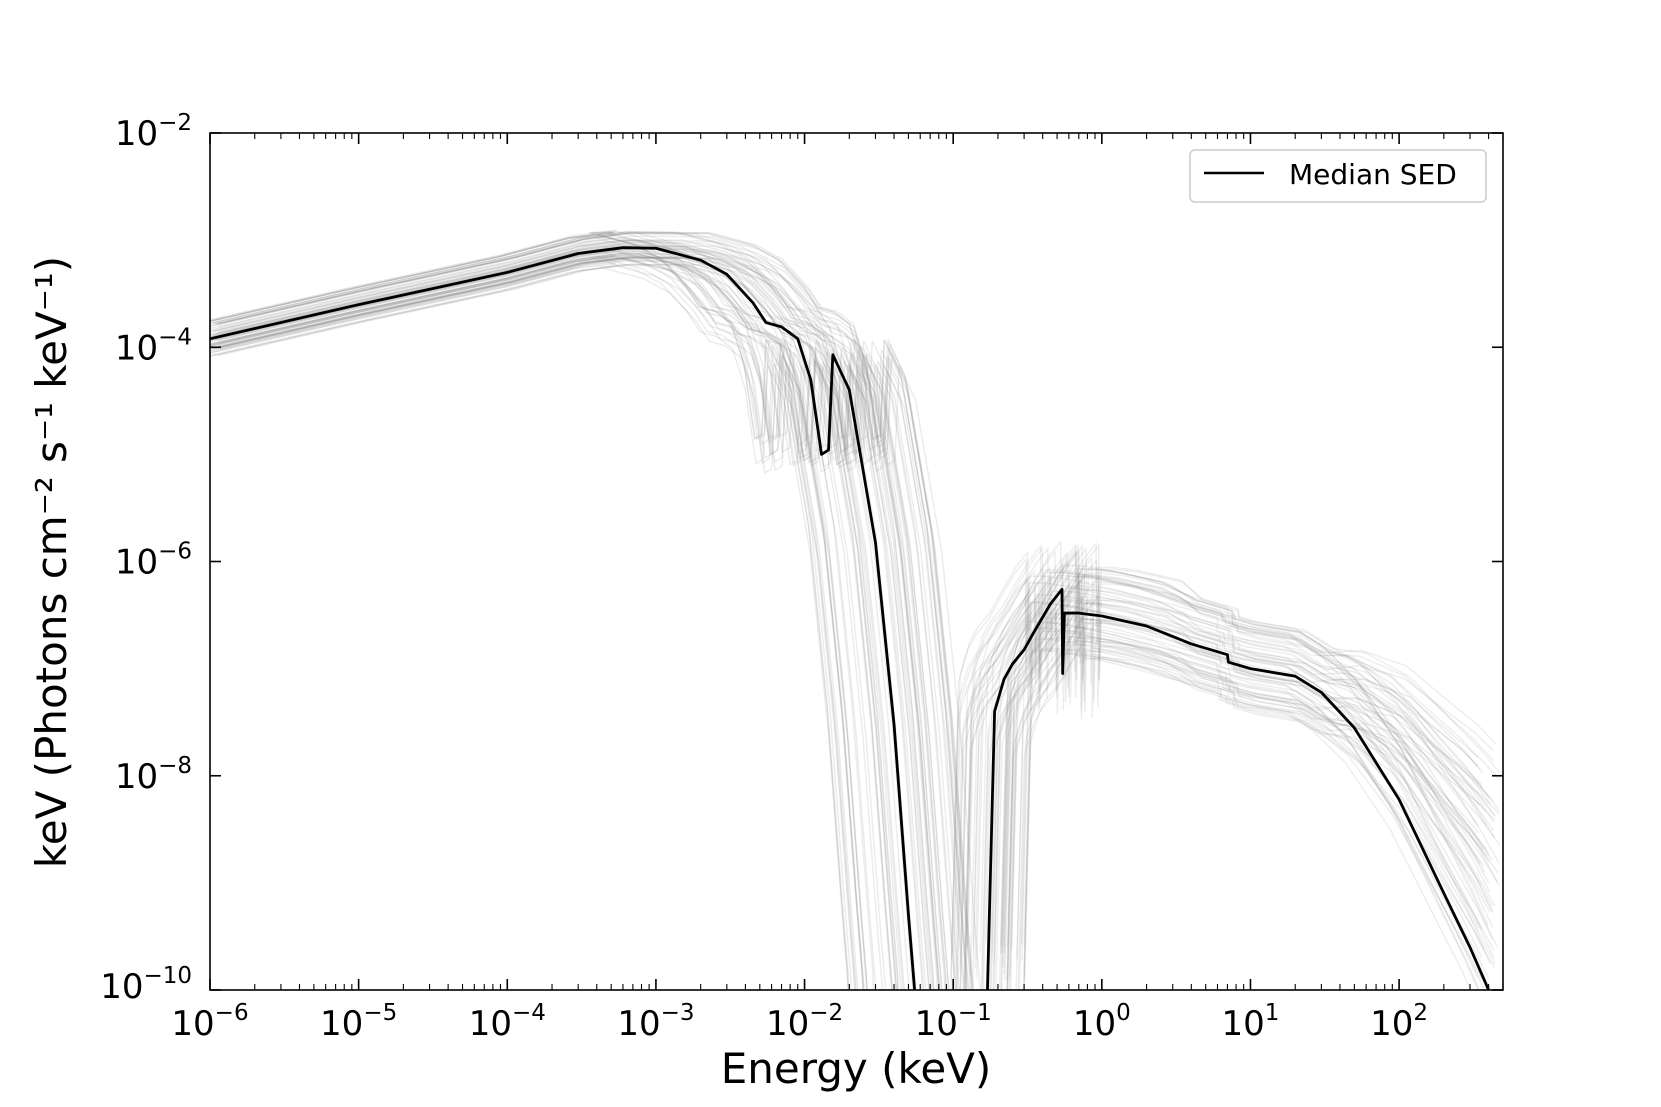 This screenshot has width=1661, height=1107. Describe the element at coordinates (507, 1022) in the screenshot. I see `x-tick-label-2: 10⁻⁴` at that location.